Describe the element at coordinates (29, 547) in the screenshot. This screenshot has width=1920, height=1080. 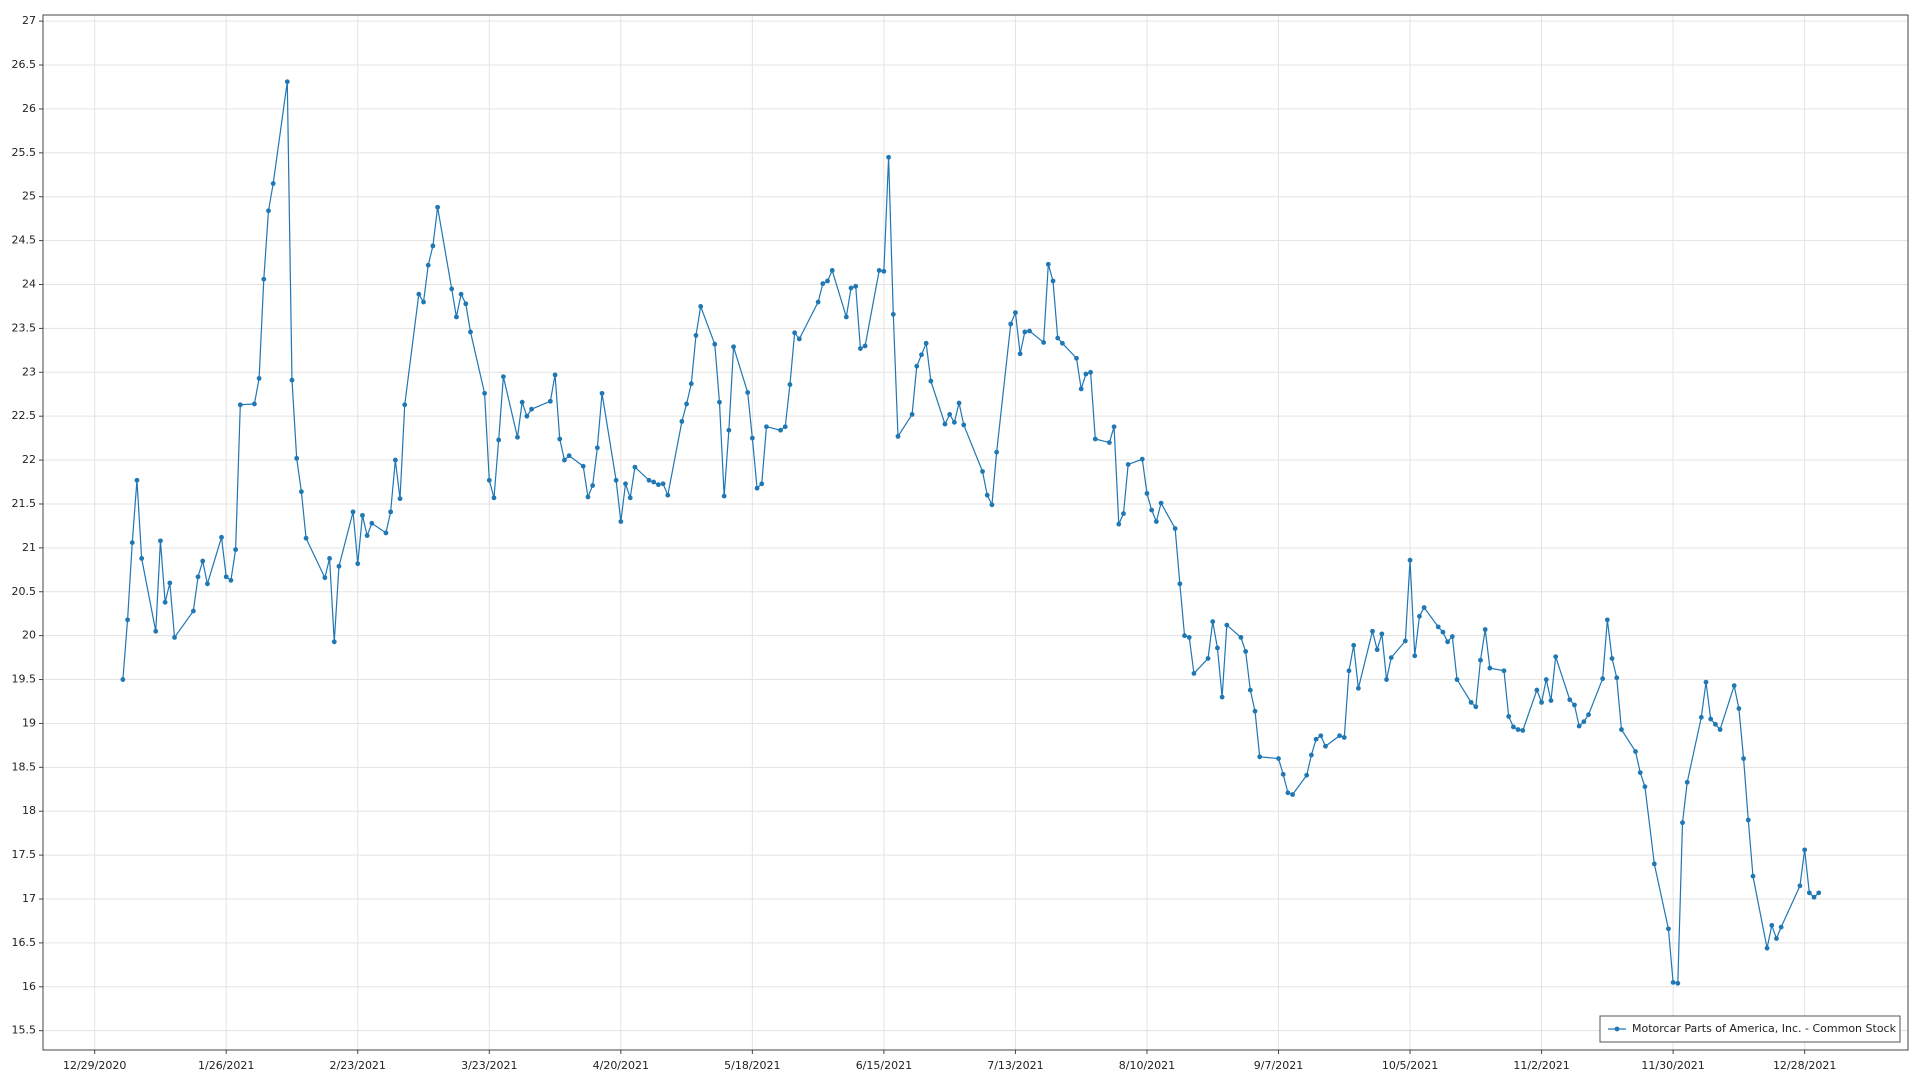
I see `y-tick-label: 21` at that location.